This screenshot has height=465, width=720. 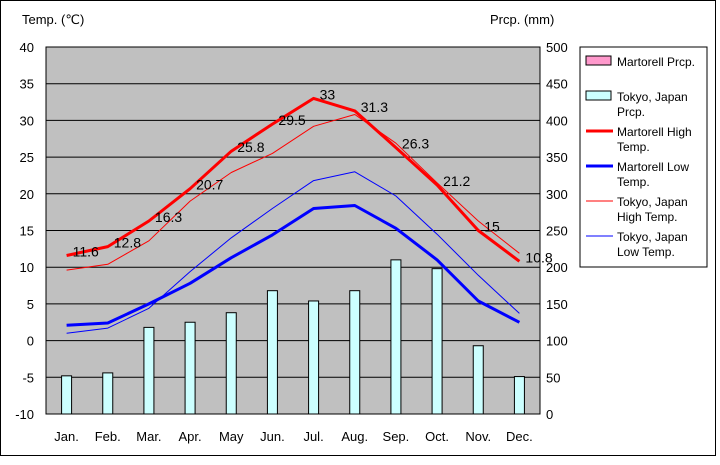 What do you see at coordinates (27, 47) in the screenshot?
I see `left-tick-label: 40` at bounding box center [27, 47].